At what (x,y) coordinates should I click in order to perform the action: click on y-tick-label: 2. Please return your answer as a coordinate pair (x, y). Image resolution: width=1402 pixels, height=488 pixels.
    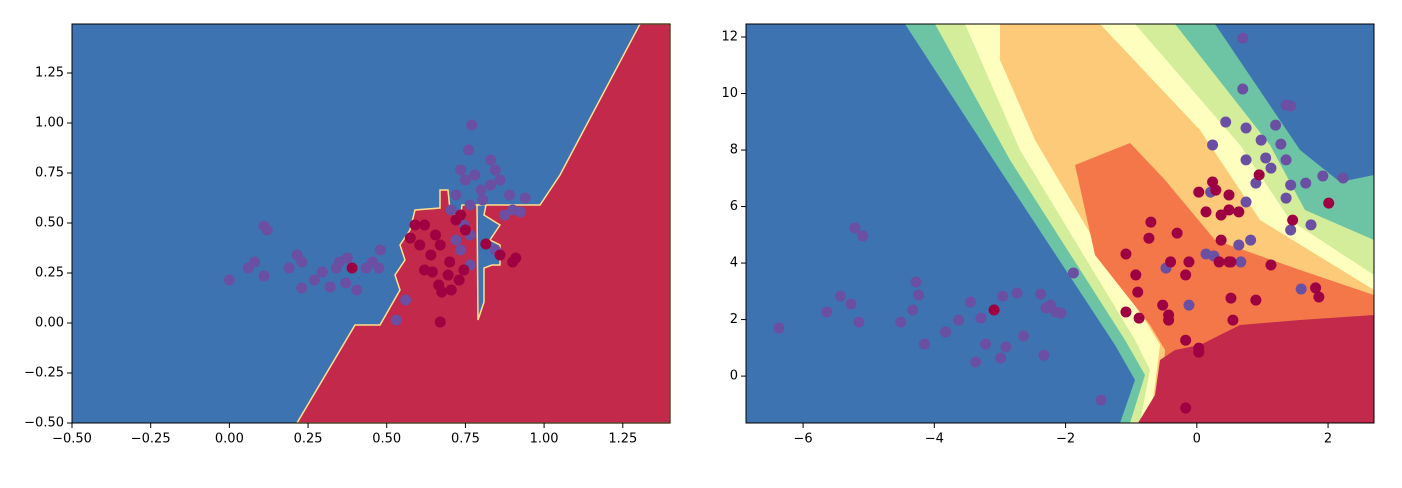
    Looking at the image, I should click on (734, 319).